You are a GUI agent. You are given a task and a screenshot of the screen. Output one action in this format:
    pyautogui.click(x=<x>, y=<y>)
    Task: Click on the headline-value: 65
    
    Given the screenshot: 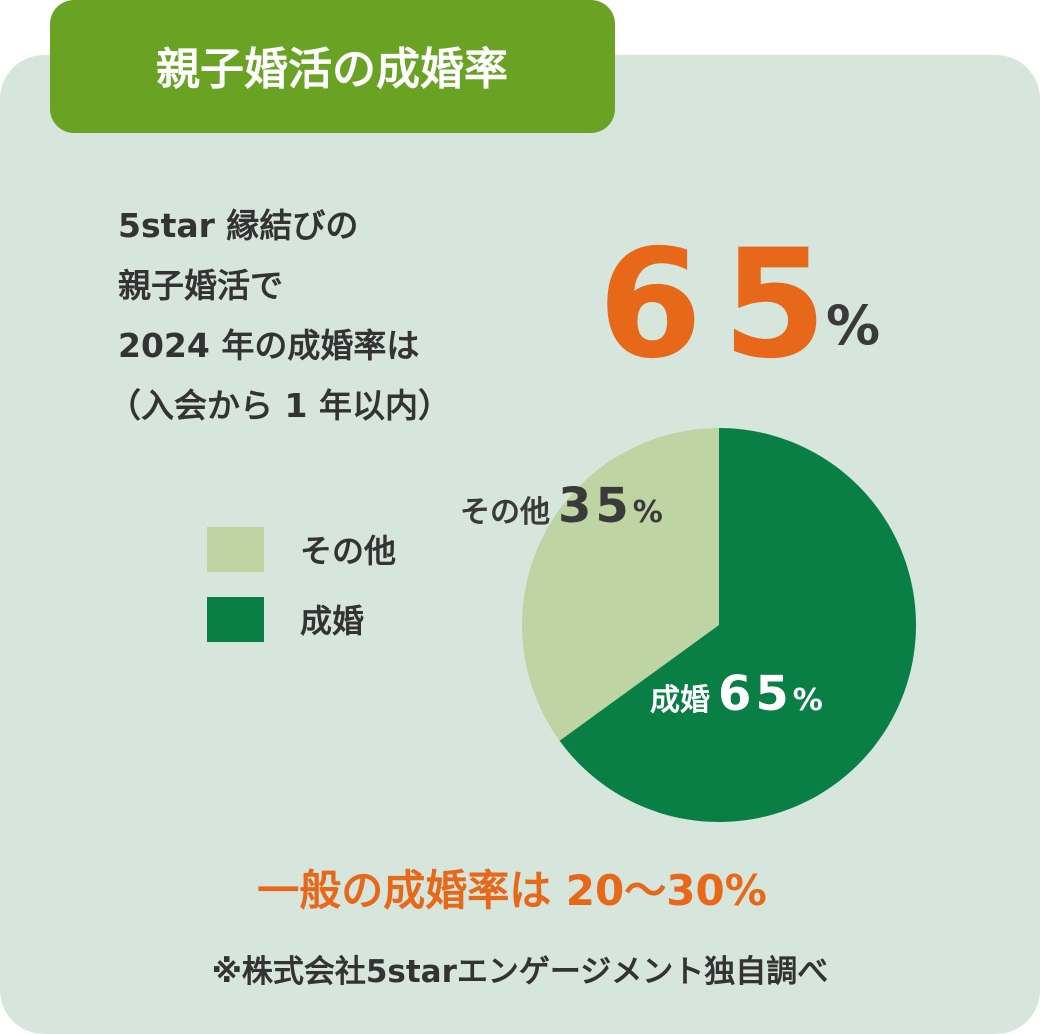 What is the action you would take?
    pyautogui.click(x=722, y=305)
    